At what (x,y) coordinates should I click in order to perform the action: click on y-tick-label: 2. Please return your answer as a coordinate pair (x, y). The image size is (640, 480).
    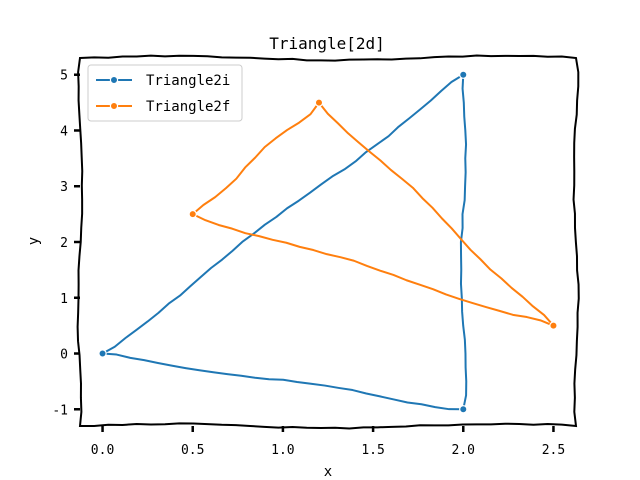
    Looking at the image, I should click on (64, 243).